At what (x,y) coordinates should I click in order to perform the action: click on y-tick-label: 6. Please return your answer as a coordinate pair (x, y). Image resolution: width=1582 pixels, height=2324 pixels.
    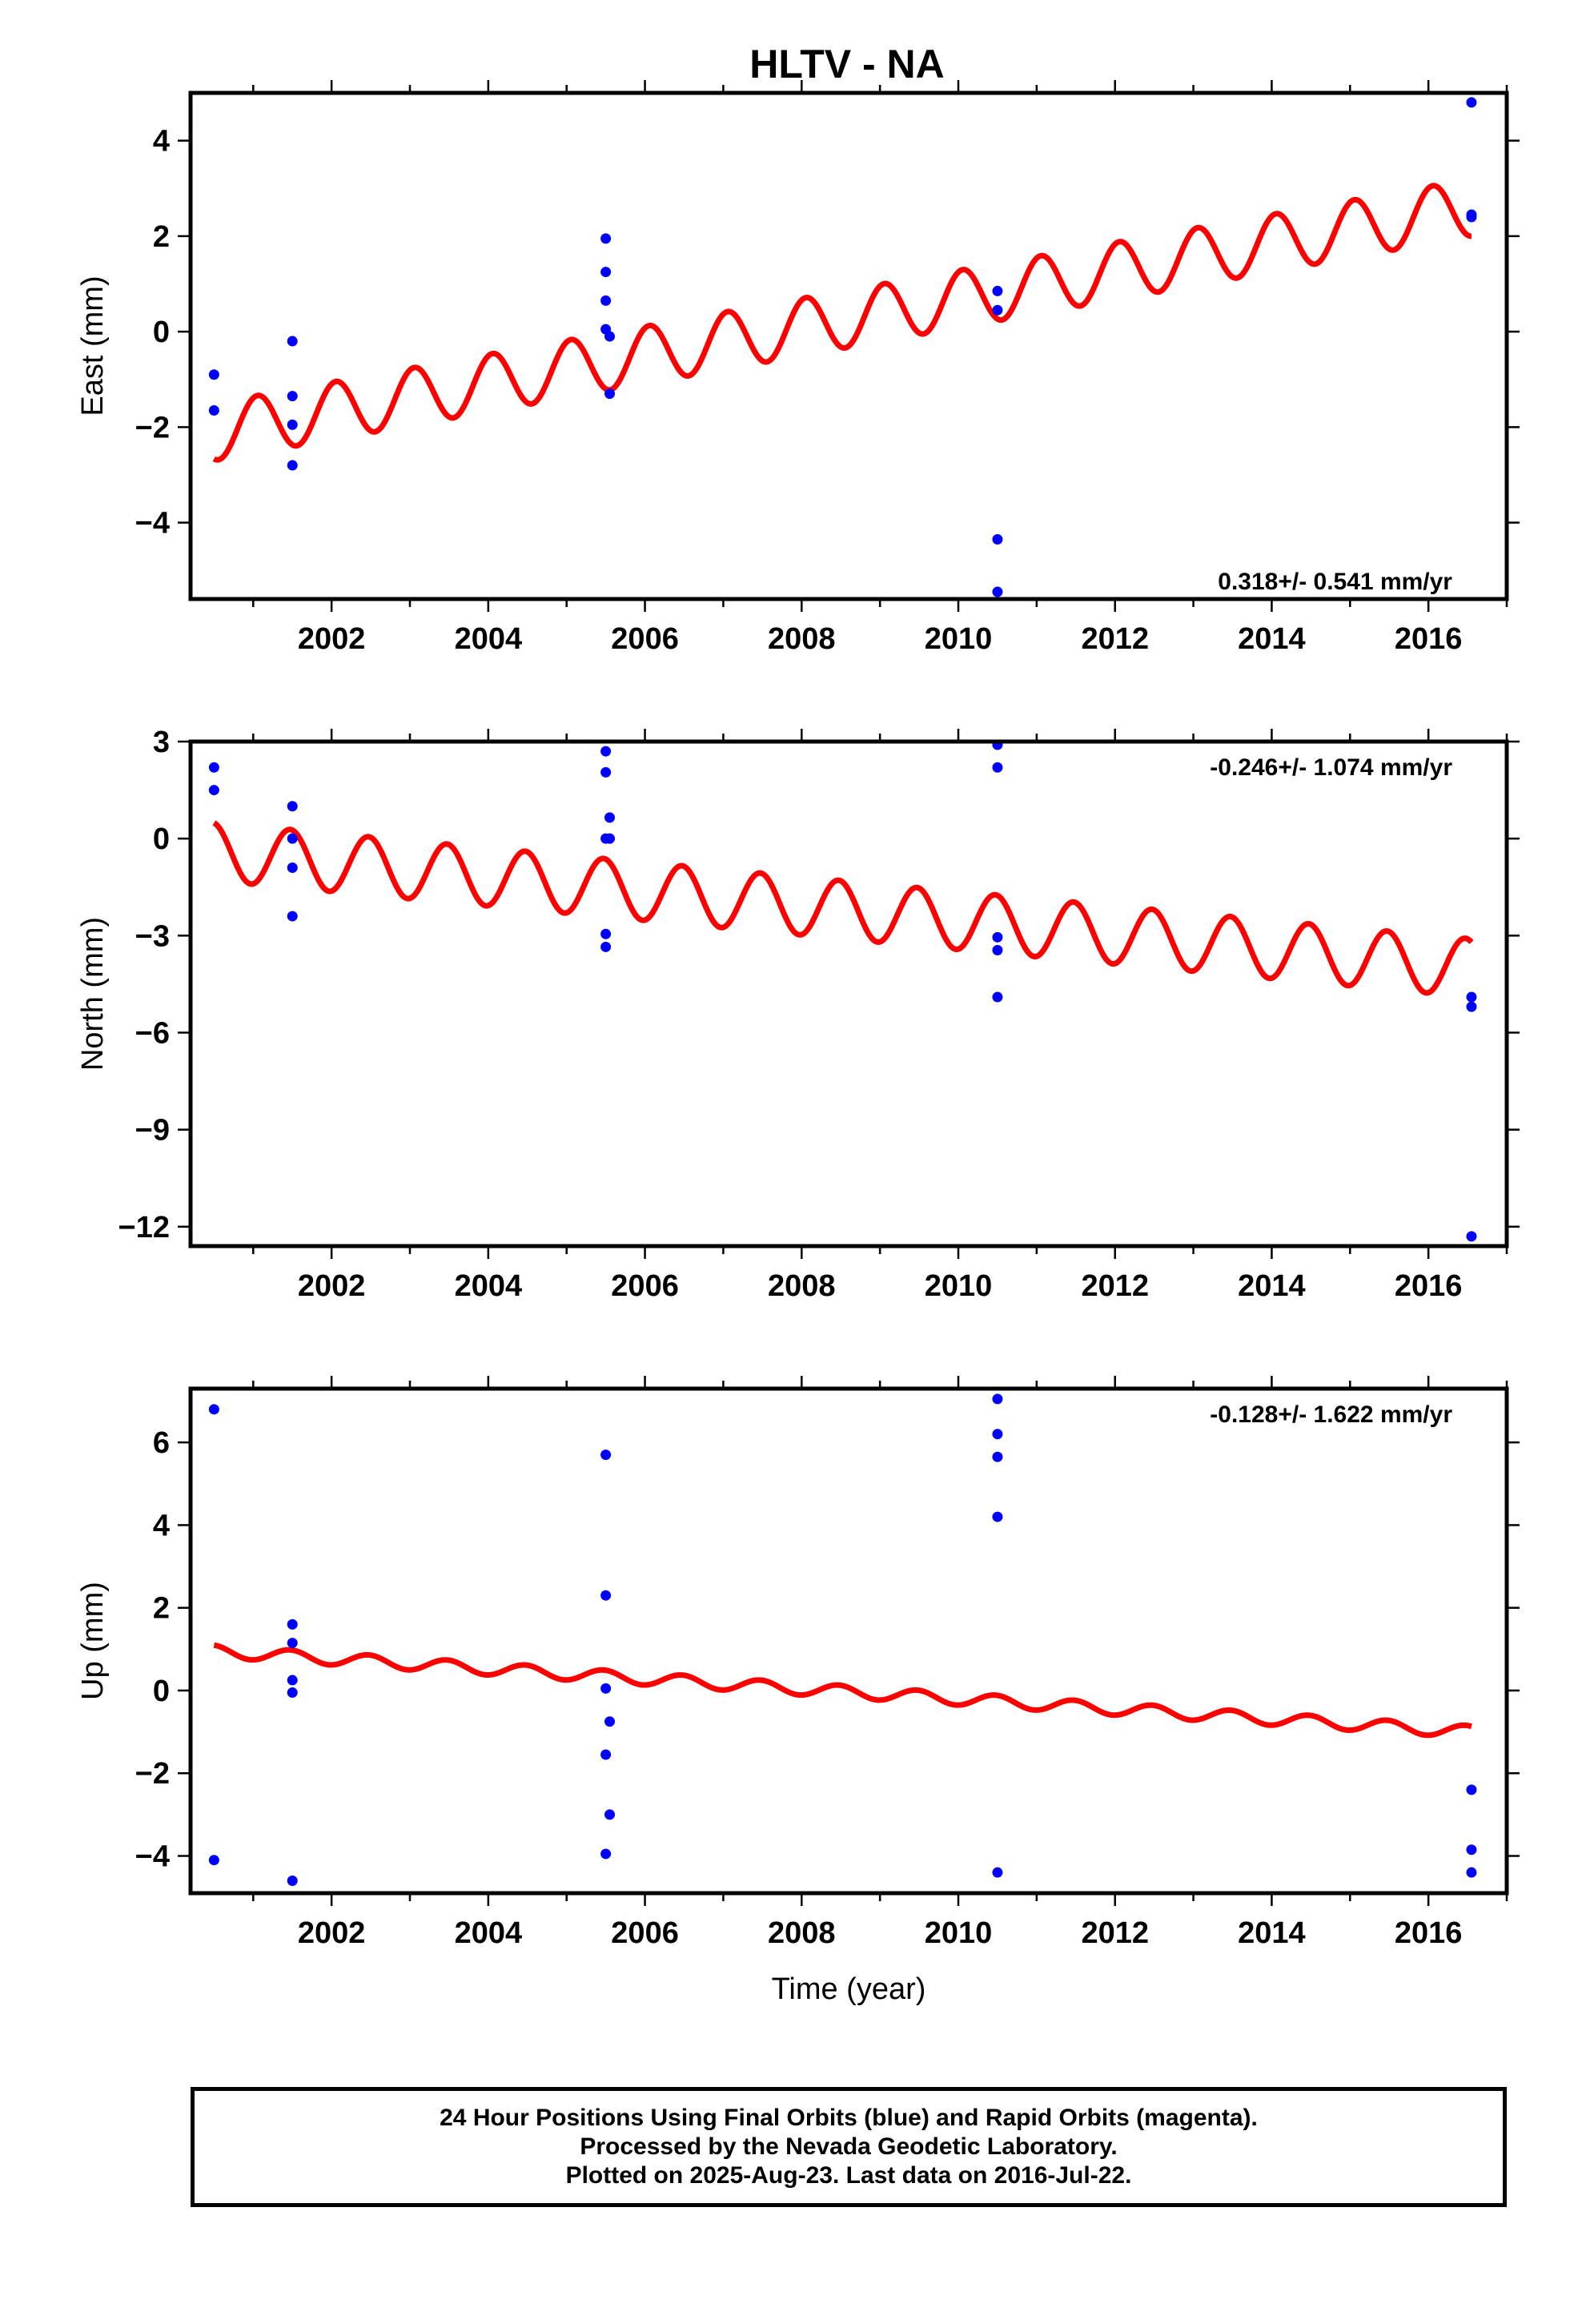
    Looking at the image, I should click on (161, 1443).